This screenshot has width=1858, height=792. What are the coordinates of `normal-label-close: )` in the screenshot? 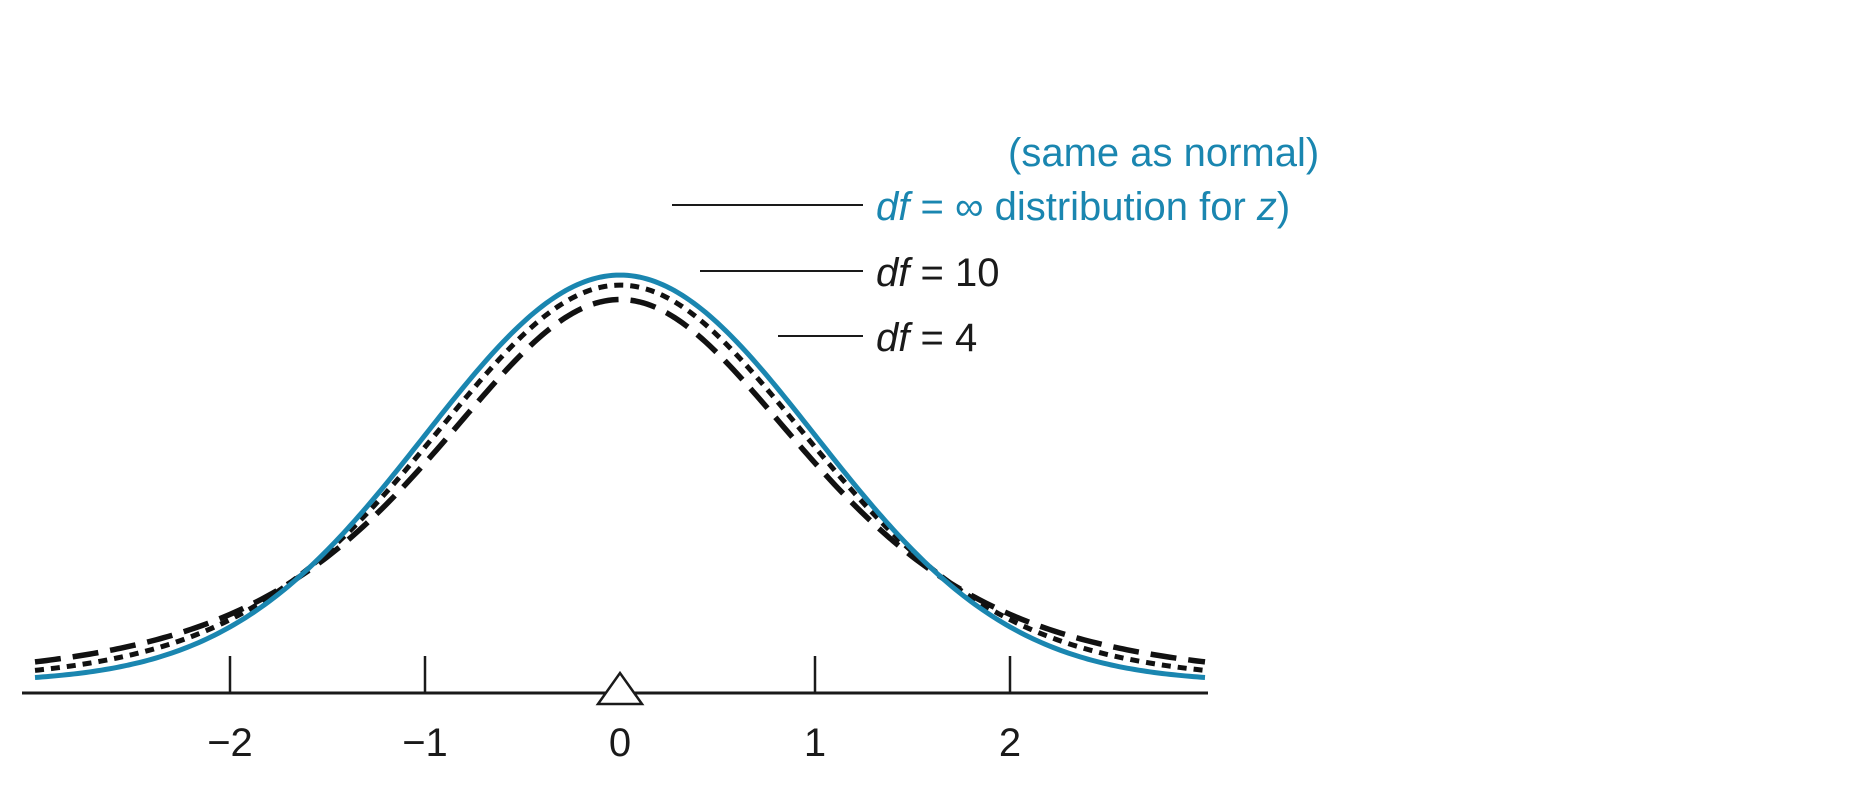 It's located at (1283, 207).